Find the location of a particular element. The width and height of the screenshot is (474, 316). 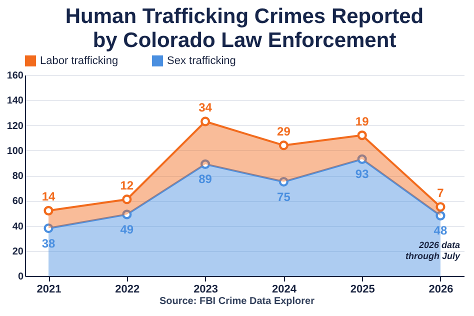

x-tick-label: 2024 is located at coordinates (285, 290).